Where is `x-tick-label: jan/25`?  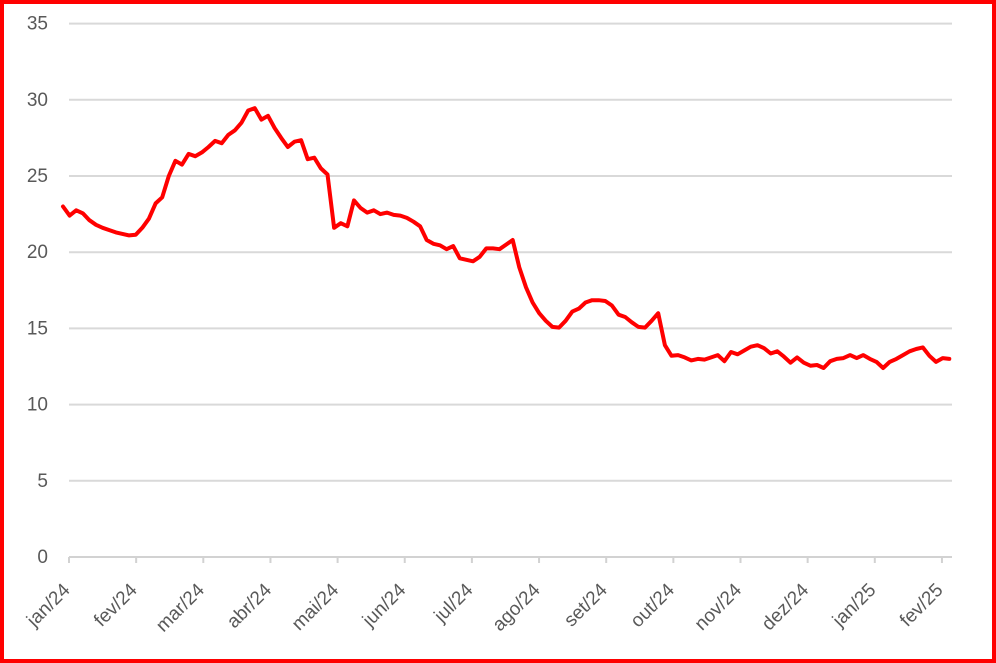 x-tick-label: jan/25 is located at coordinates (854, 606).